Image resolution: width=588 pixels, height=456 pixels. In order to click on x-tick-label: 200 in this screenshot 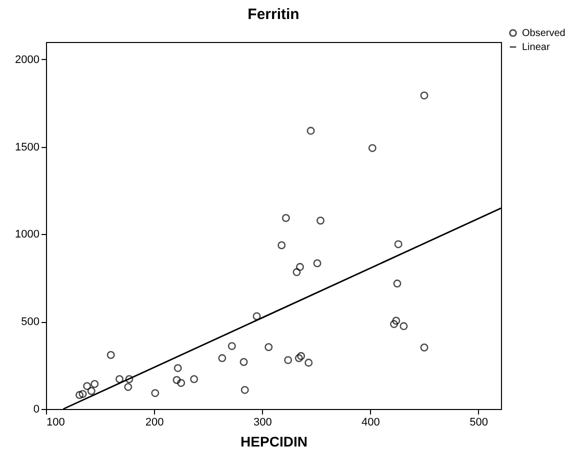, I will do `click(154, 422)`.